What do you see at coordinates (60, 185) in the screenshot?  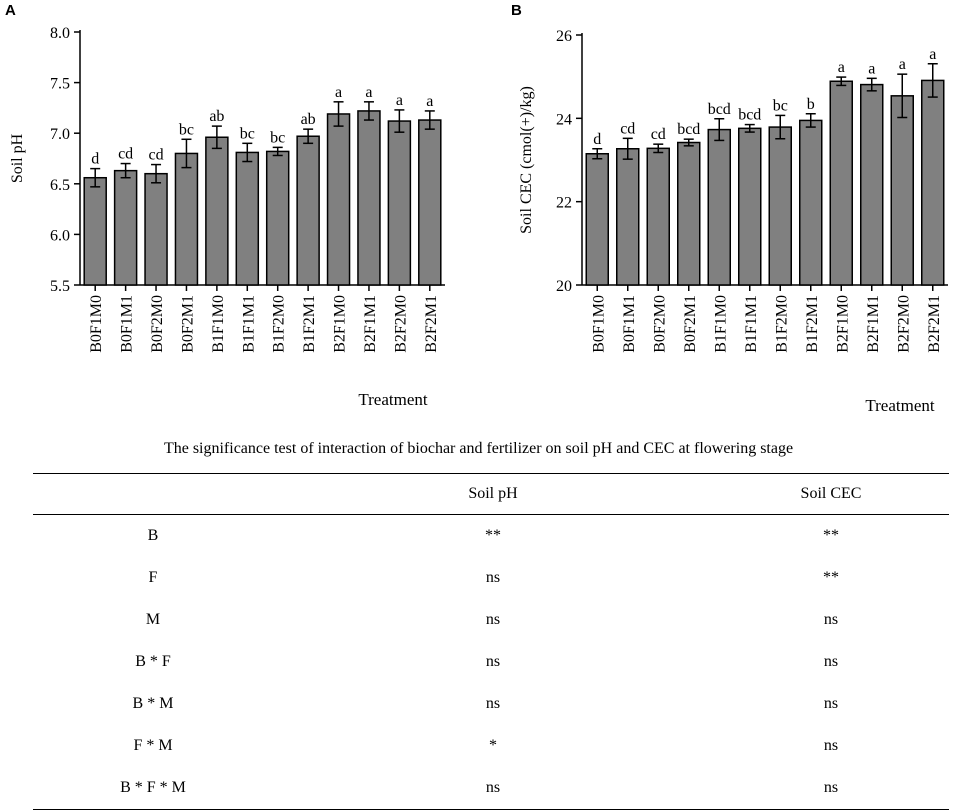 I see `chart-a-y-tick-label: 6.5` at bounding box center [60, 185].